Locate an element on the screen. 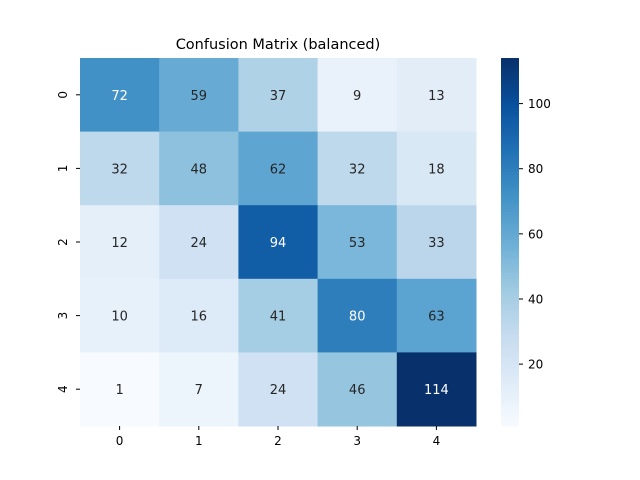  y-tick-label: 4 is located at coordinates (63, 389).